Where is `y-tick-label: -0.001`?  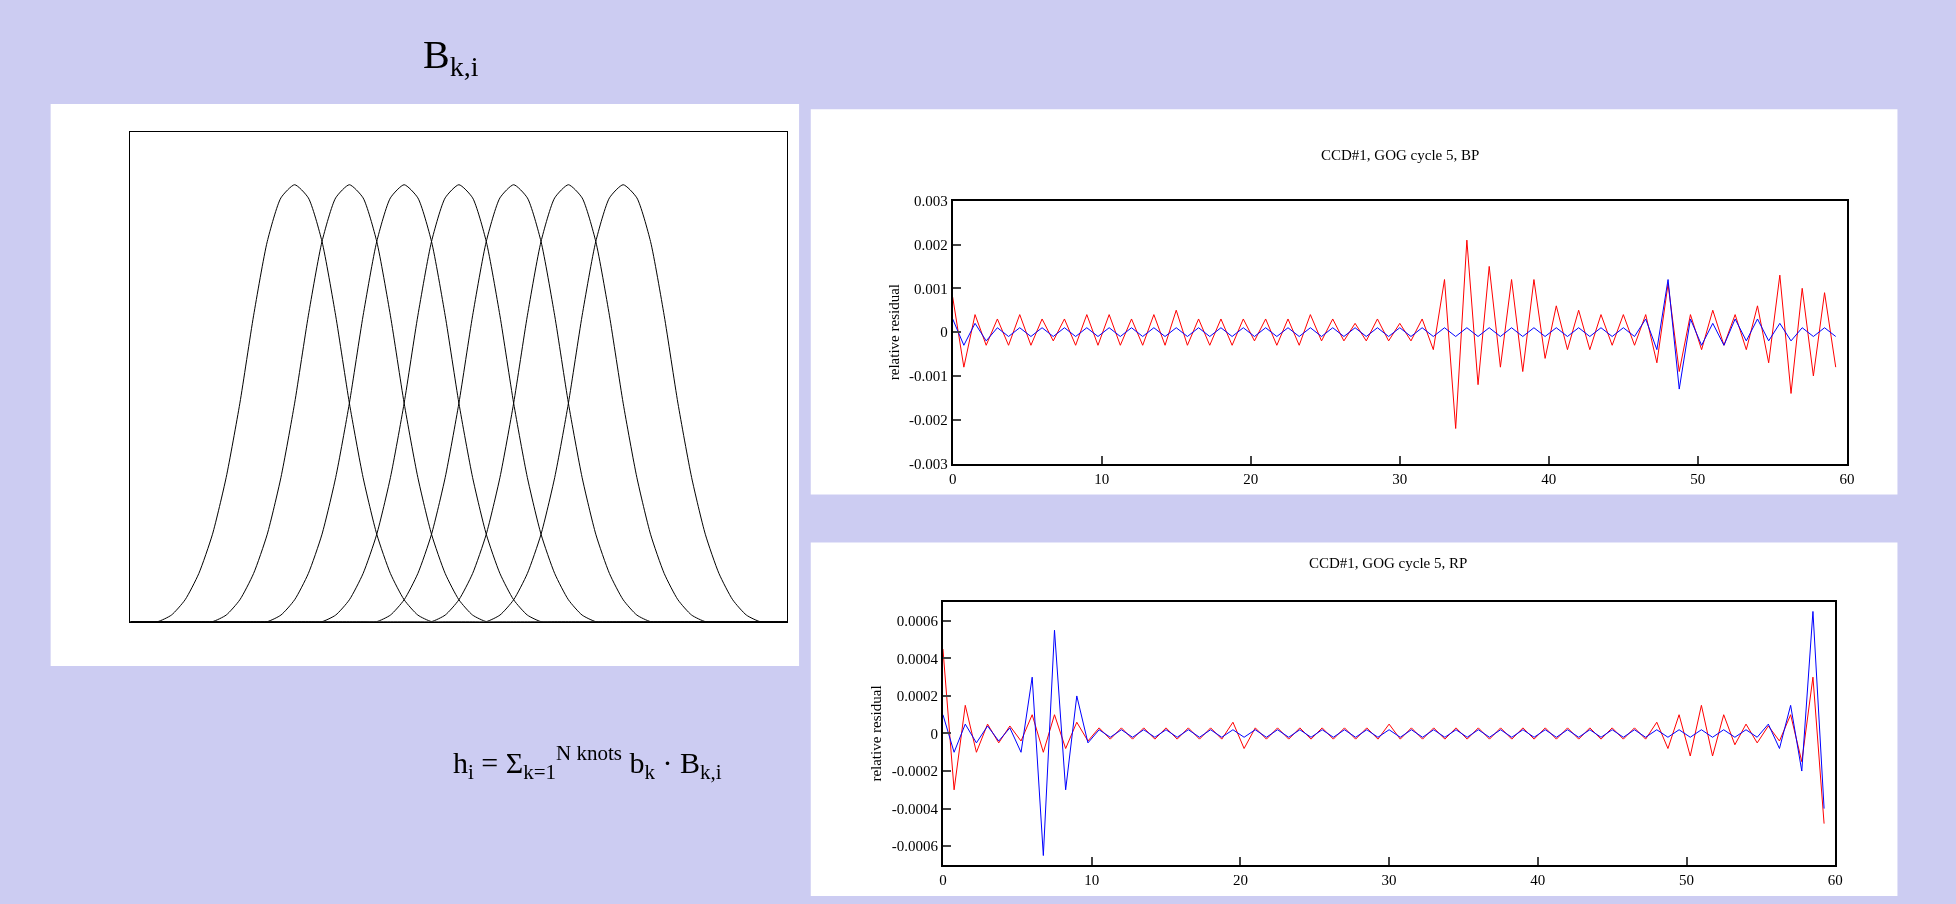 y-tick-label: -0.001 is located at coordinates (928, 376).